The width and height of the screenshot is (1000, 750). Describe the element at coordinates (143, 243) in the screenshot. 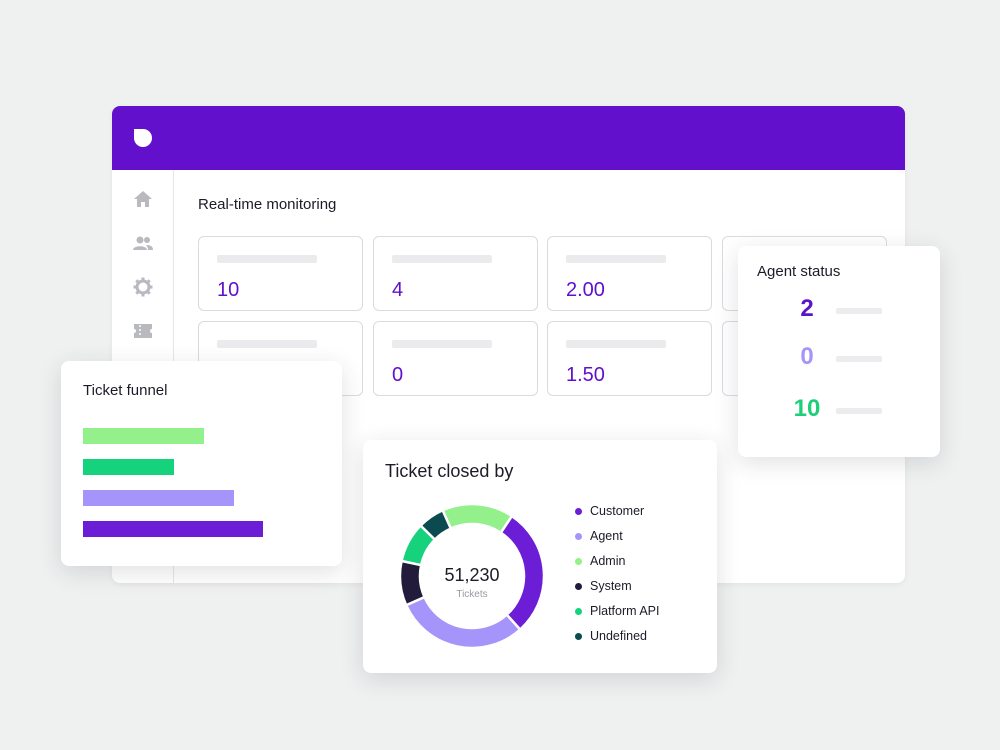

I see `users-icon` at that location.